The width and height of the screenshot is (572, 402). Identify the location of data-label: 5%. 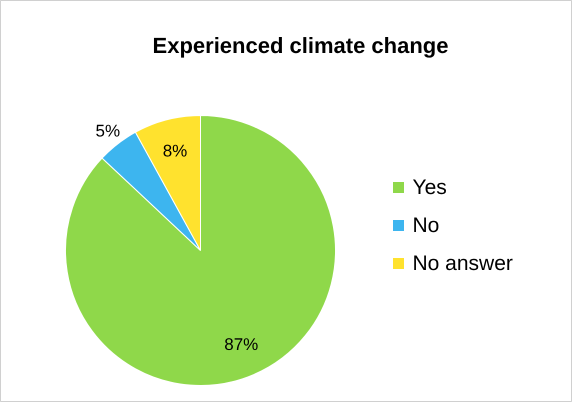
(108, 131).